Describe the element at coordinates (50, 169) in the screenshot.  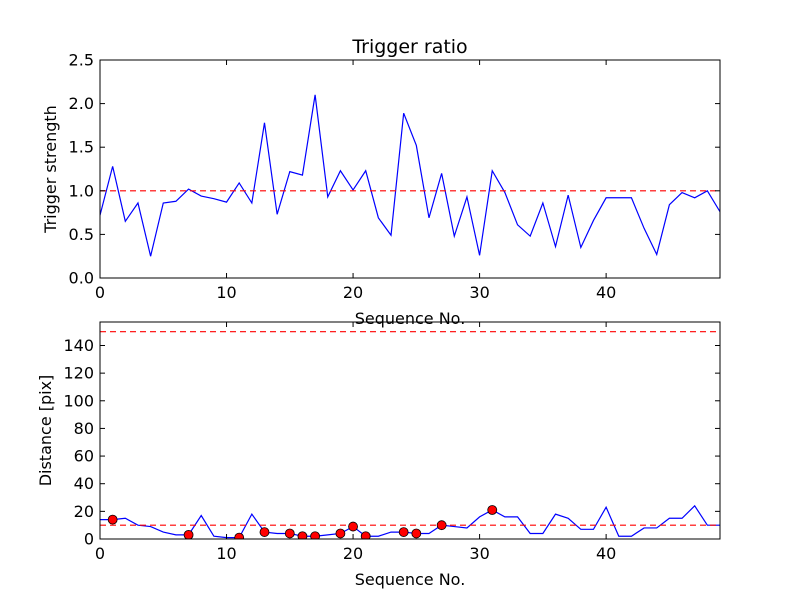
I see `y-axis-label: Trigger strength` at that location.